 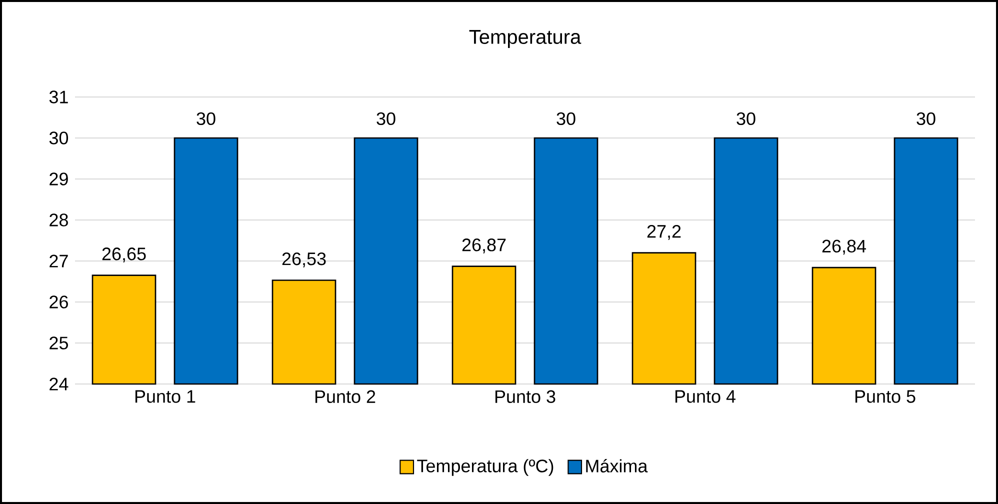 I want to click on data-label: 26,87, so click(x=484, y=246).